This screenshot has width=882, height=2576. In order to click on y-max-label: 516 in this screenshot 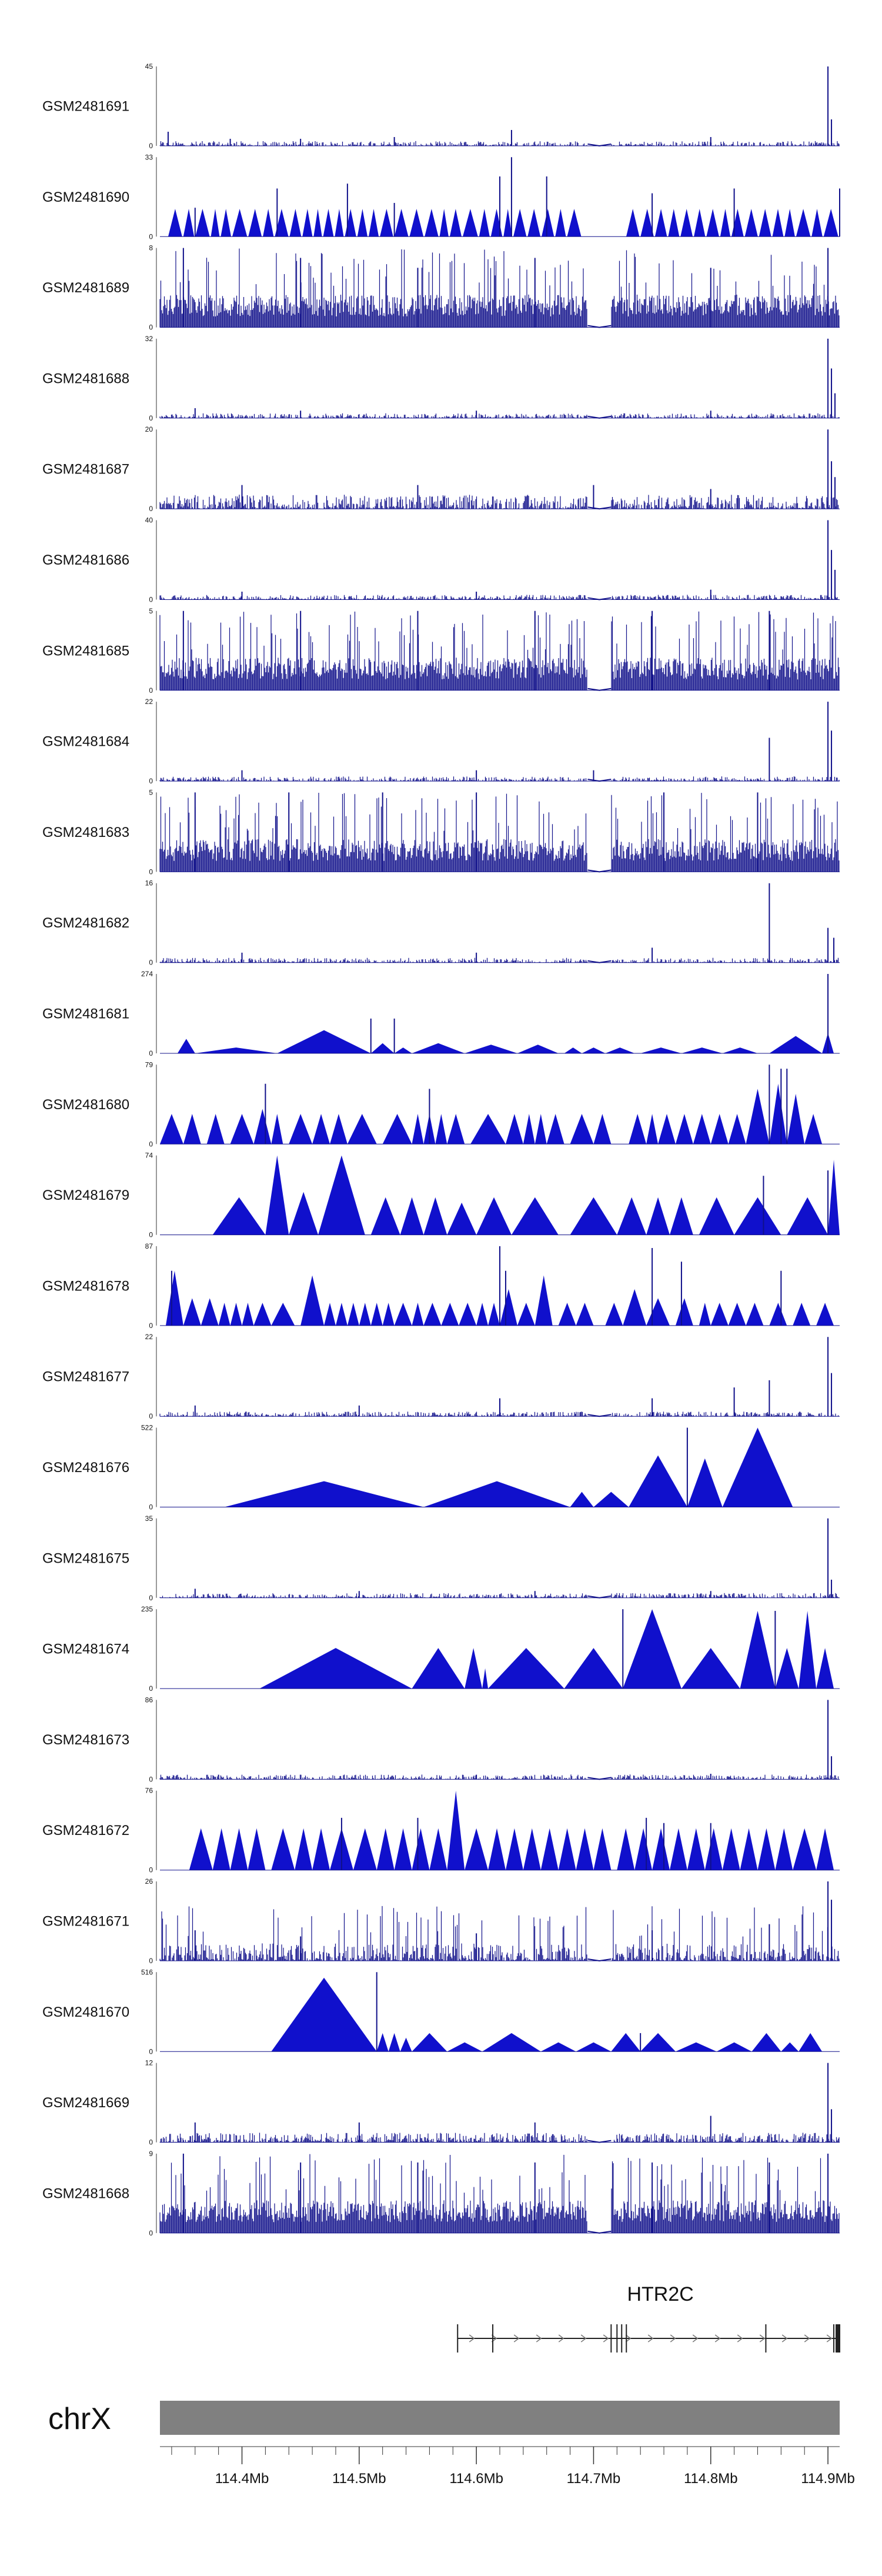, I will do `click(147, 1972)`.